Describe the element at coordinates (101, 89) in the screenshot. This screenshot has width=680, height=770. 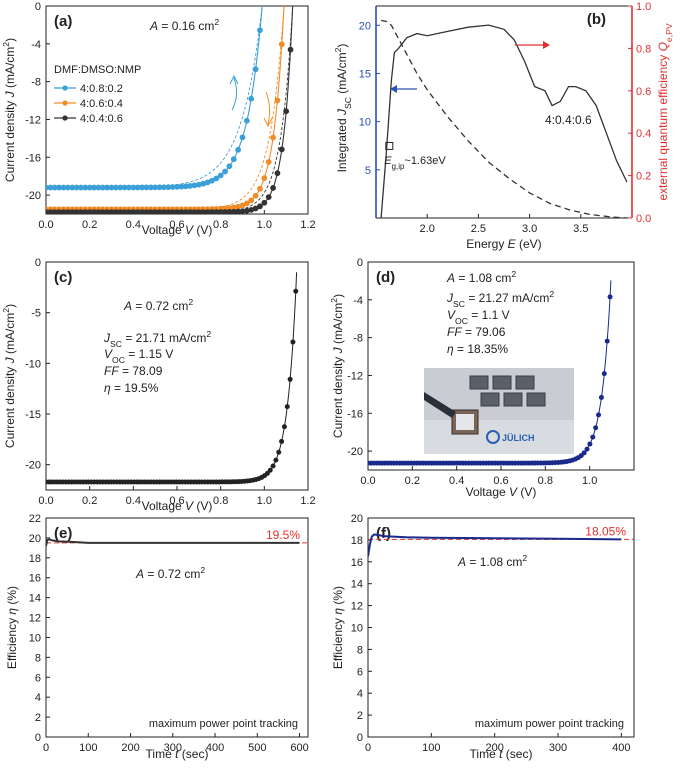
I see `legend-label: 4:0.8:0.2` at that location.